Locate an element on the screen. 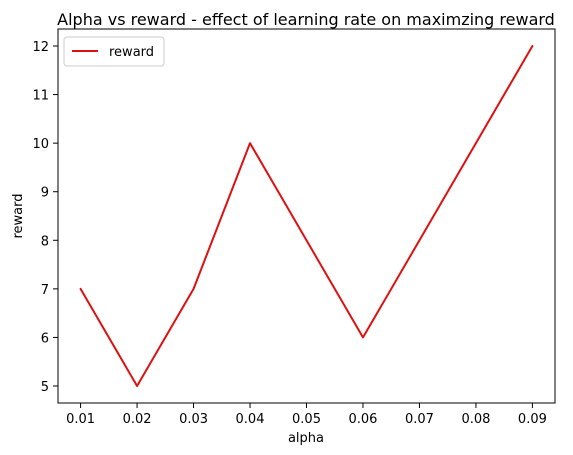 The width and height of the screenshot is (573, 455). x-tick-label: 0.03 is located at coordinates (193, 419).